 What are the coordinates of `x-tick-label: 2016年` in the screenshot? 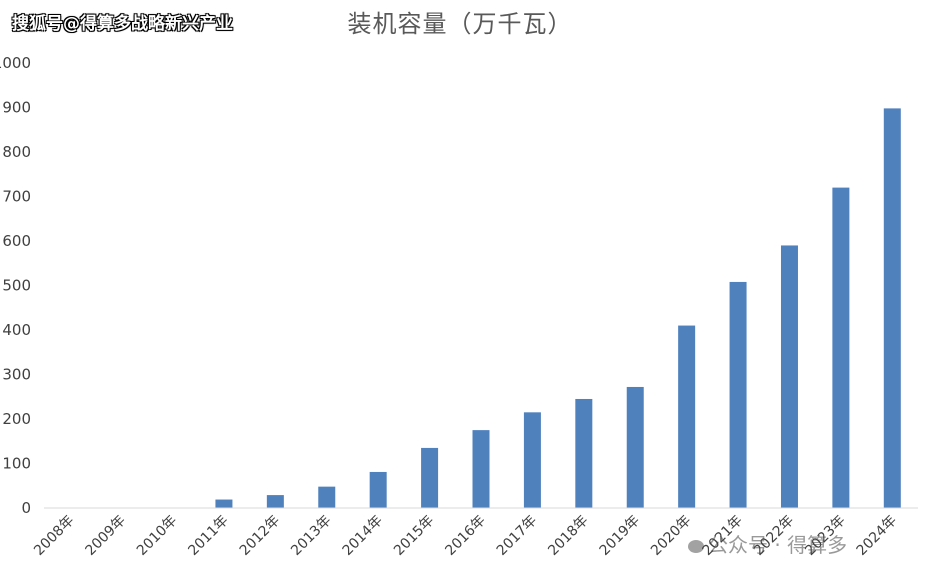 It's located at (465, 536).